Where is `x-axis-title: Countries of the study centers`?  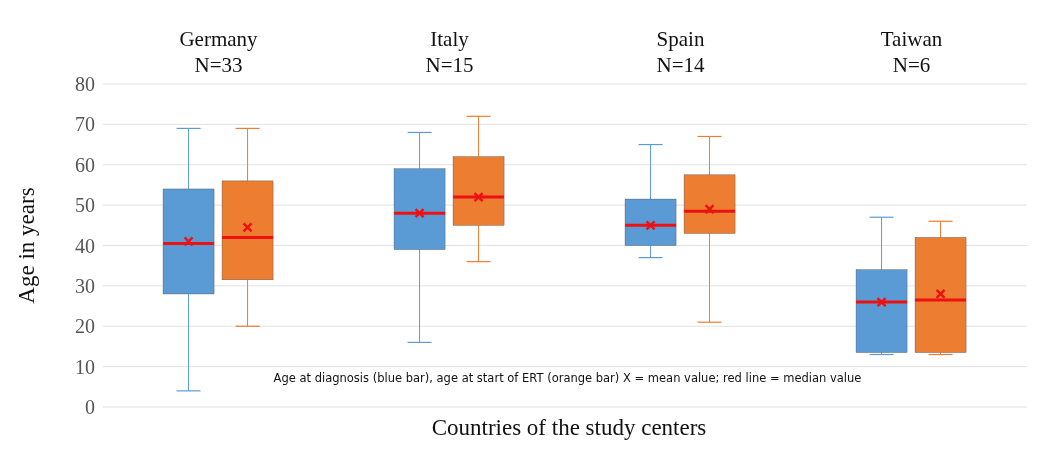
x-axis-title: Countries of the study centers is located at coordinates (569, 427).